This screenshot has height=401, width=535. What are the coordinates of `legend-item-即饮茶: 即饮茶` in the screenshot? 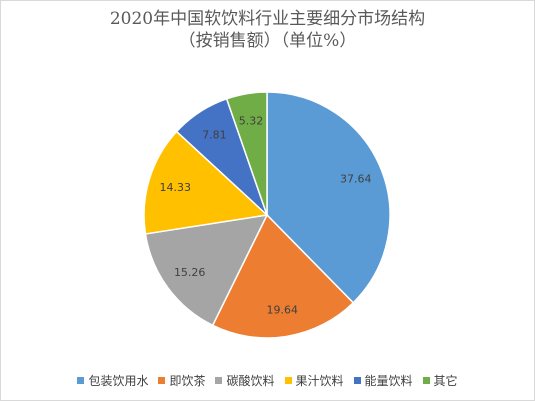 It's located at (181, 380).